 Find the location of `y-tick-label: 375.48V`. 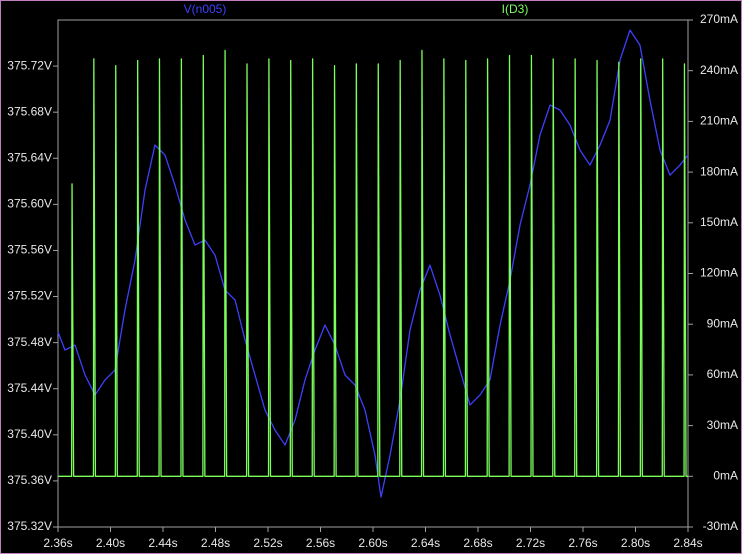

y-tick-label: 375.48V is located at coordinates (29, 342).